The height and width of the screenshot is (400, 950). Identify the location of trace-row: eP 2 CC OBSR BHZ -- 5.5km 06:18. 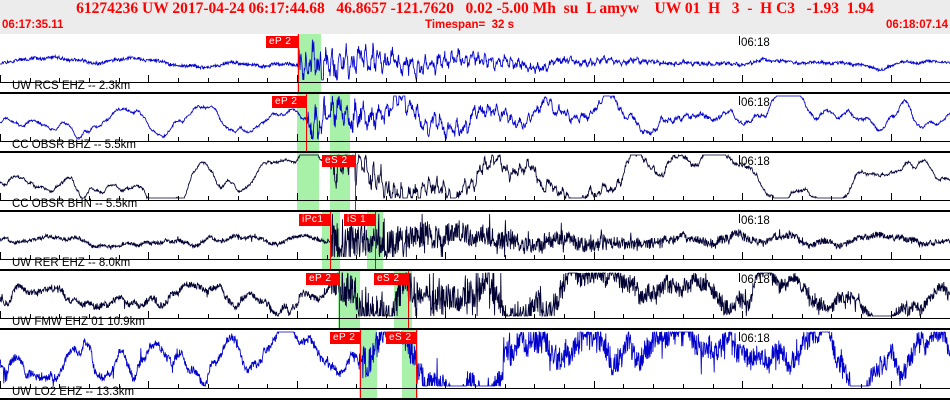
(475, 123).